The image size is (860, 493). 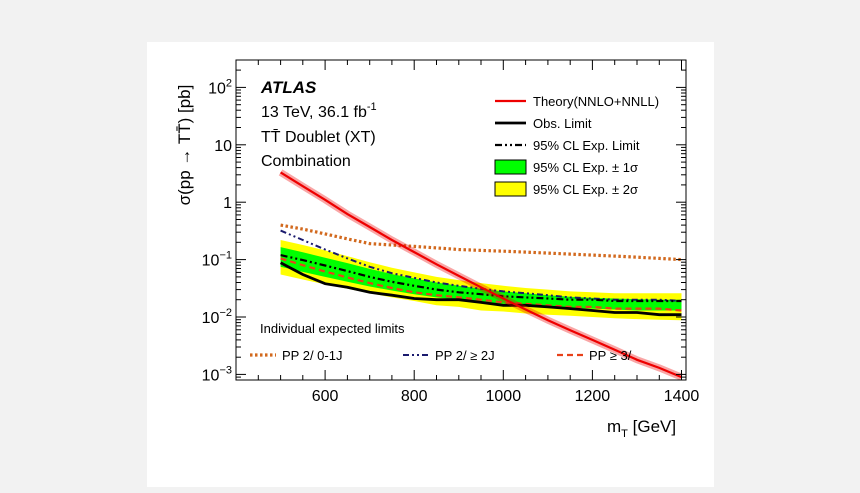 I want to click on individual-legend-label: PP 2/ ≥ 2J, so click(x=465, y=355).